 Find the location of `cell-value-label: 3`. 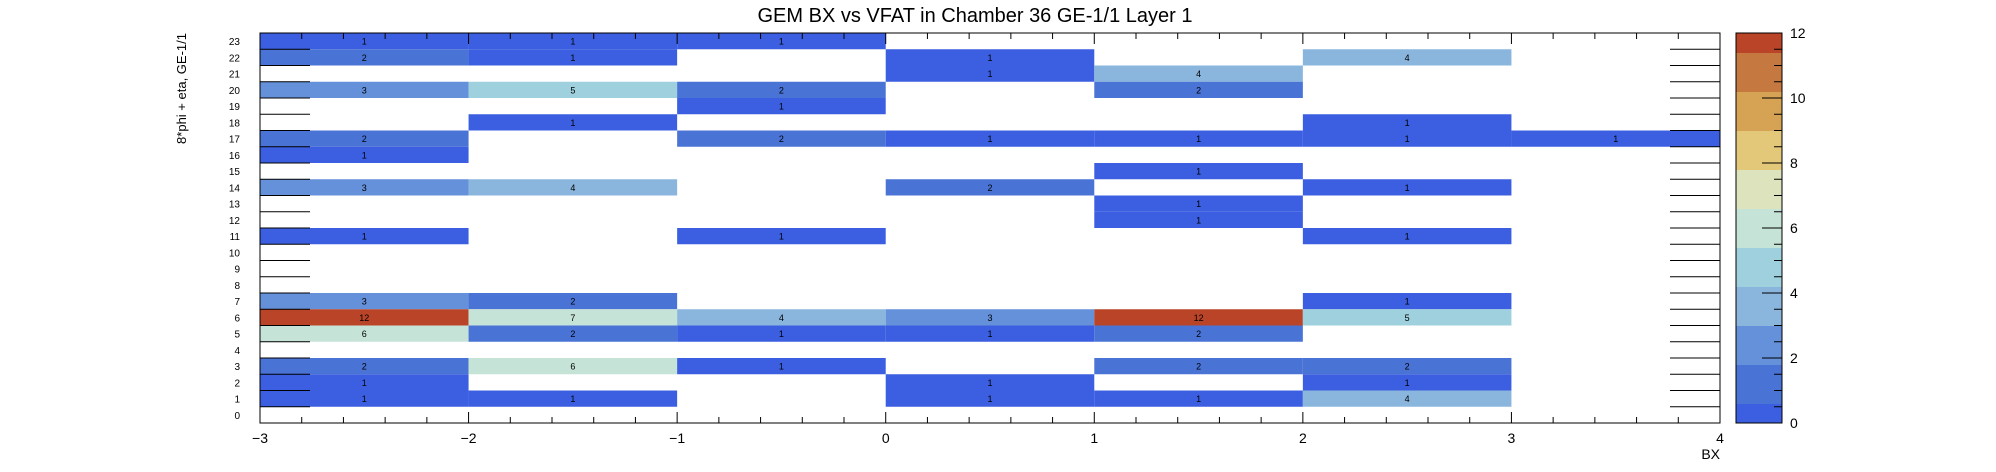

cell-value-label: 3 is located at coordinates (364, 188).